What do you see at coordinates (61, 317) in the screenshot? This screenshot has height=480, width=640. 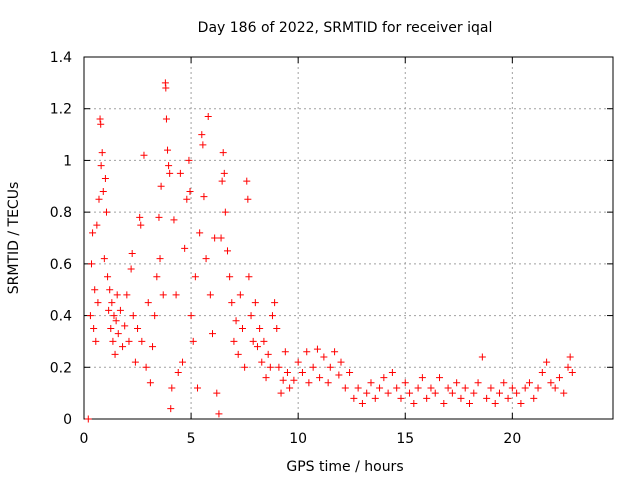 I see `y-tick-label: 0.4` at bounding box center [61, 317].